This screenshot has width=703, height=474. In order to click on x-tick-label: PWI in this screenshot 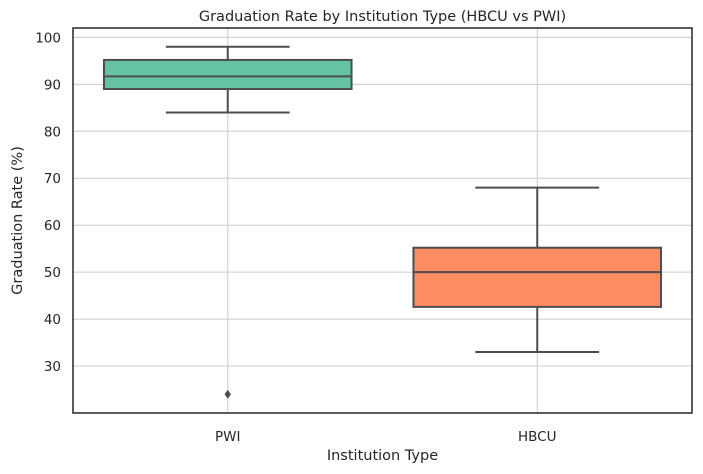, I will do `click(227, 437)`.